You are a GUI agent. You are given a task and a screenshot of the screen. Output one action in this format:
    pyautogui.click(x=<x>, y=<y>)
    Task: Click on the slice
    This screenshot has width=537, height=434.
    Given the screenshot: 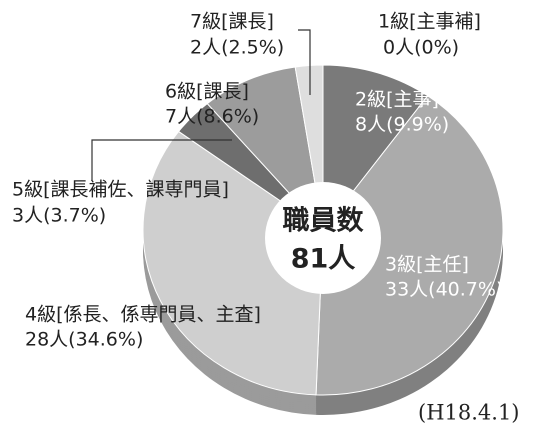 What is the action you would take?
    pyautogui.click(x=265, y=149)
    